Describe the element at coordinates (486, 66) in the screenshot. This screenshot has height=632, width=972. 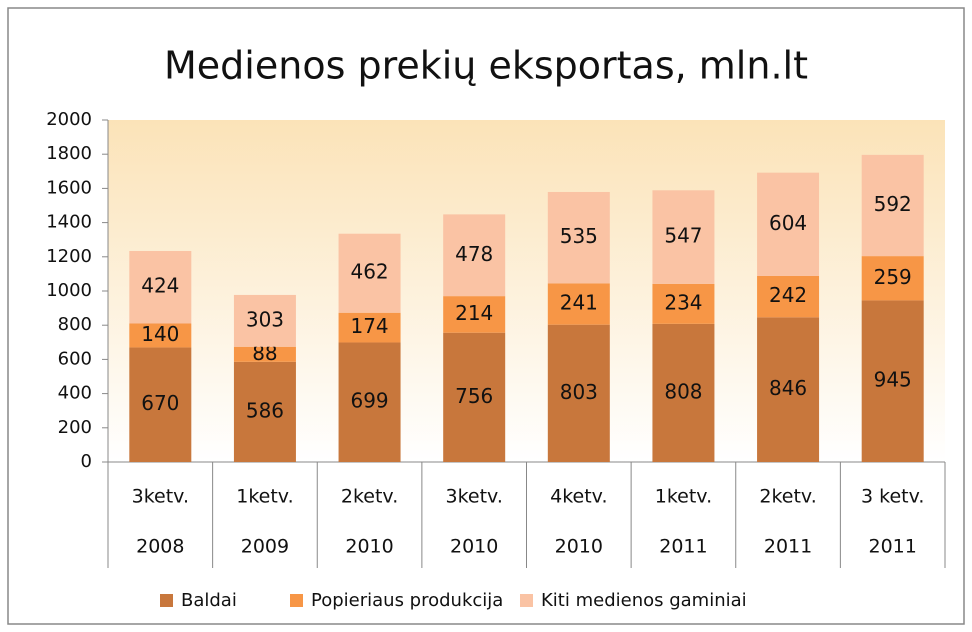
I see `chart-title: Medienos prekių eksportas, mln.lt` at that location.